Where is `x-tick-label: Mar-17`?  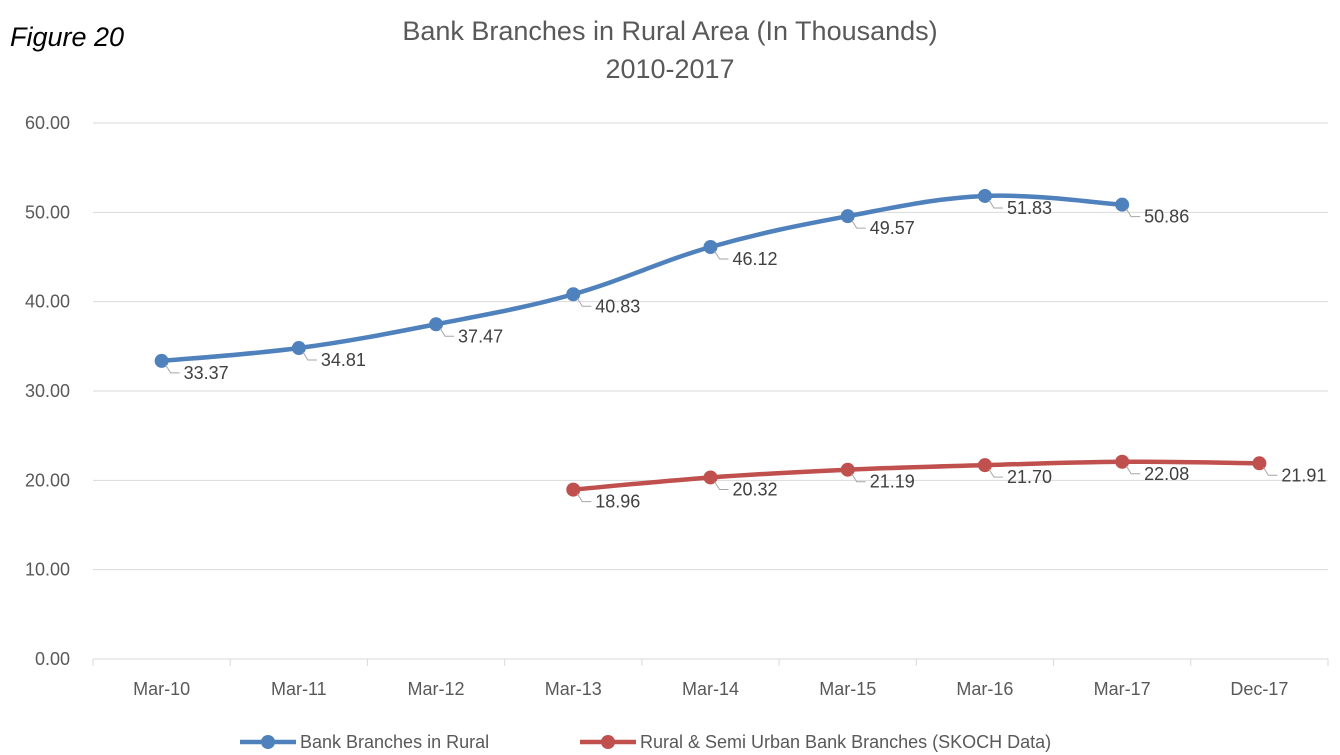
x-tick-label: Mar-17 is located at coordinates (1122, 689).